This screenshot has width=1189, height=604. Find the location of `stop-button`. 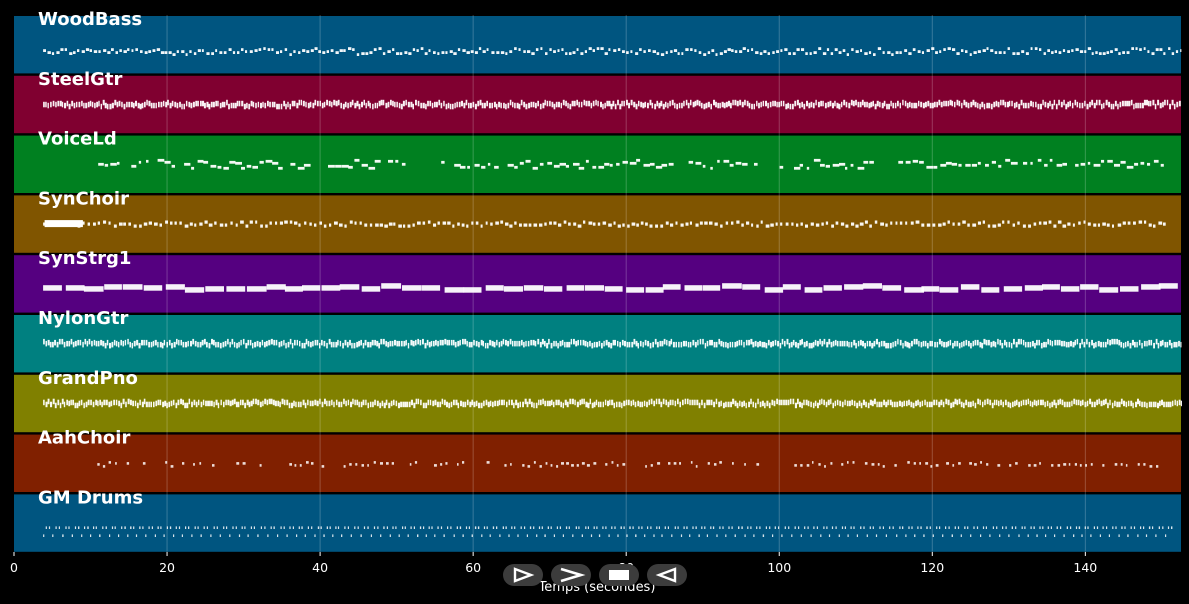

stop-button is located at coordinates (619, 575).